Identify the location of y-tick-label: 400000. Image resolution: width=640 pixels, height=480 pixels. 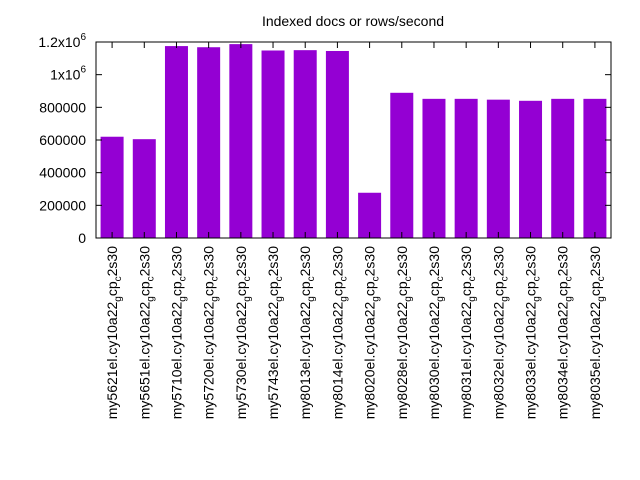
(62, 173).